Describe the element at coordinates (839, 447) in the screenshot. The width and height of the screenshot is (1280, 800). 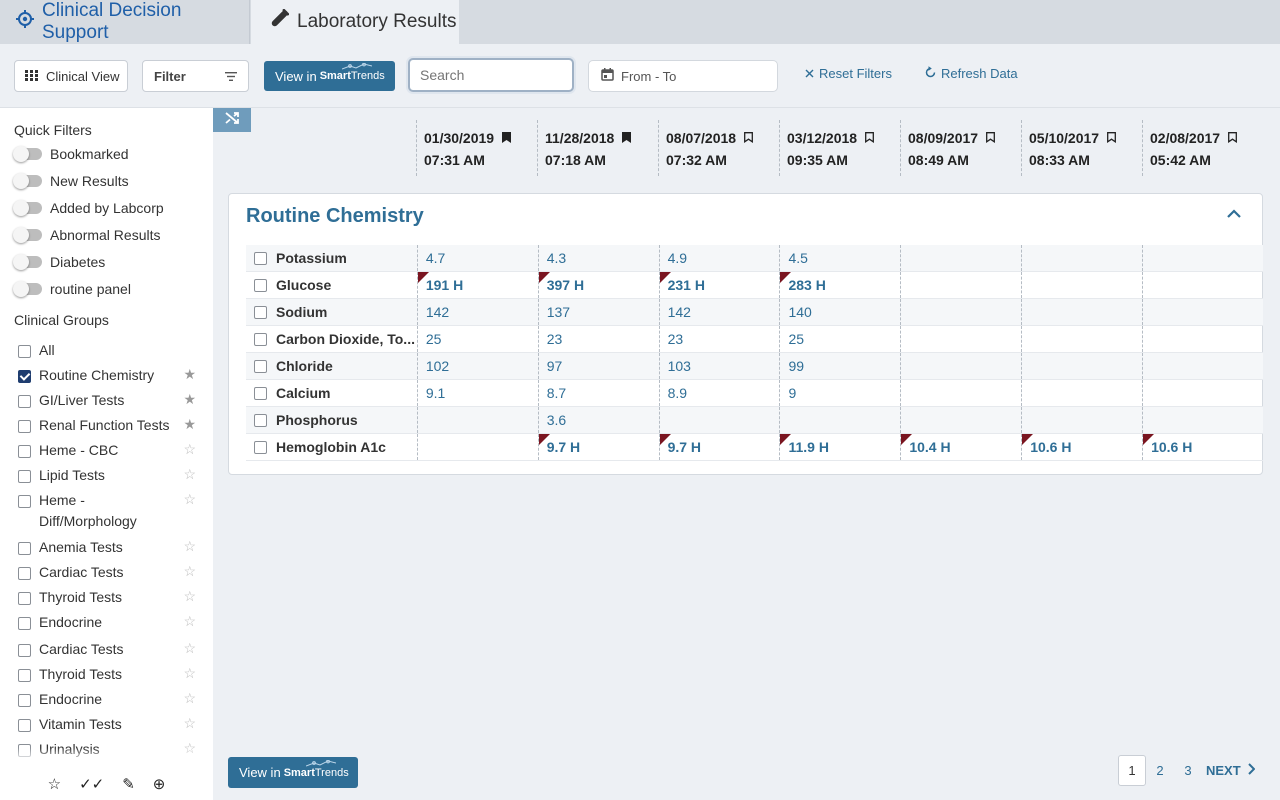
I see `abnormal-result-cell: 11.9 H` at that location.